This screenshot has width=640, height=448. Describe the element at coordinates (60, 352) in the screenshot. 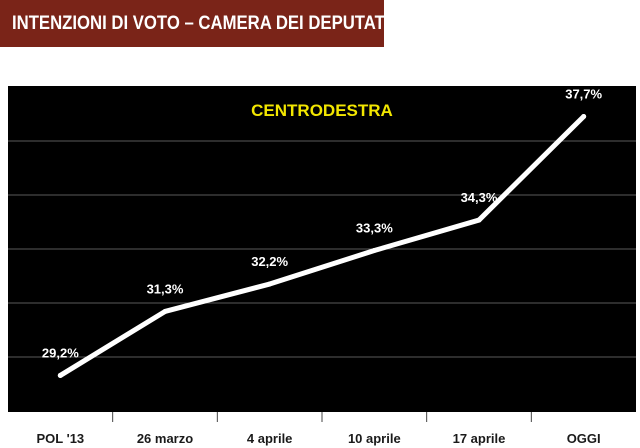

I see `data-label: 29,2%` at that location.